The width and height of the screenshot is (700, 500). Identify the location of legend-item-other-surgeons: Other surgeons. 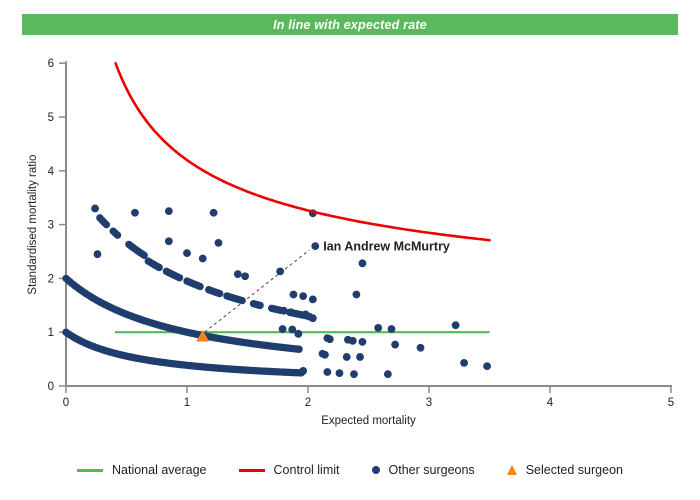
(423, 470).